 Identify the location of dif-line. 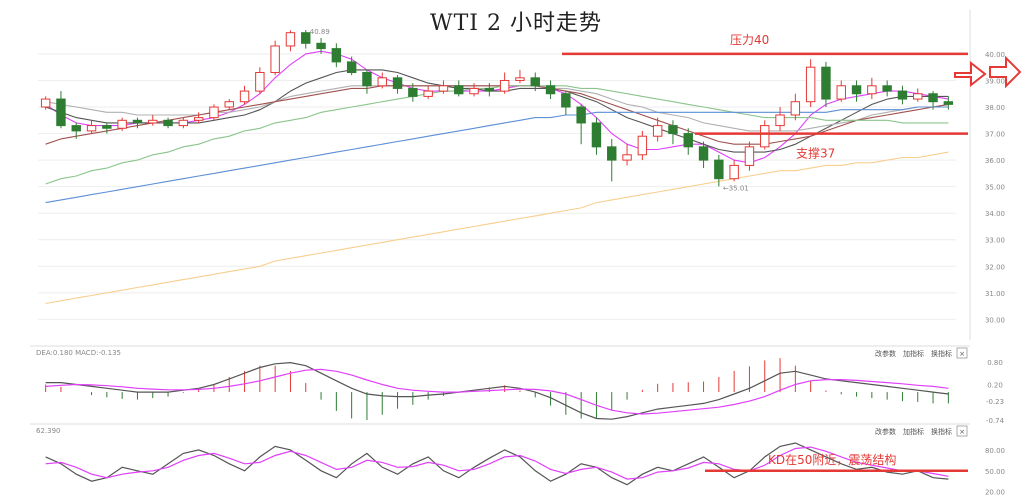
(497, 390).